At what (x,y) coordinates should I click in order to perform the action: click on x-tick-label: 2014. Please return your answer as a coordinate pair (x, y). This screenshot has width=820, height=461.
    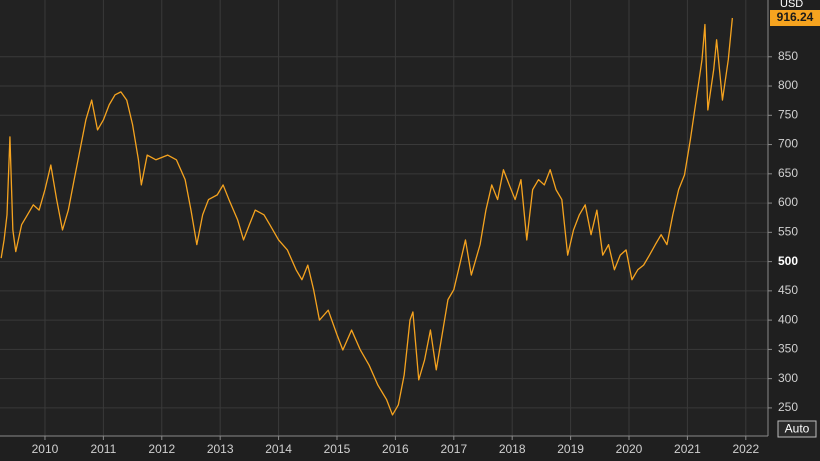
    Looking at the image, I should click on (278, 449).